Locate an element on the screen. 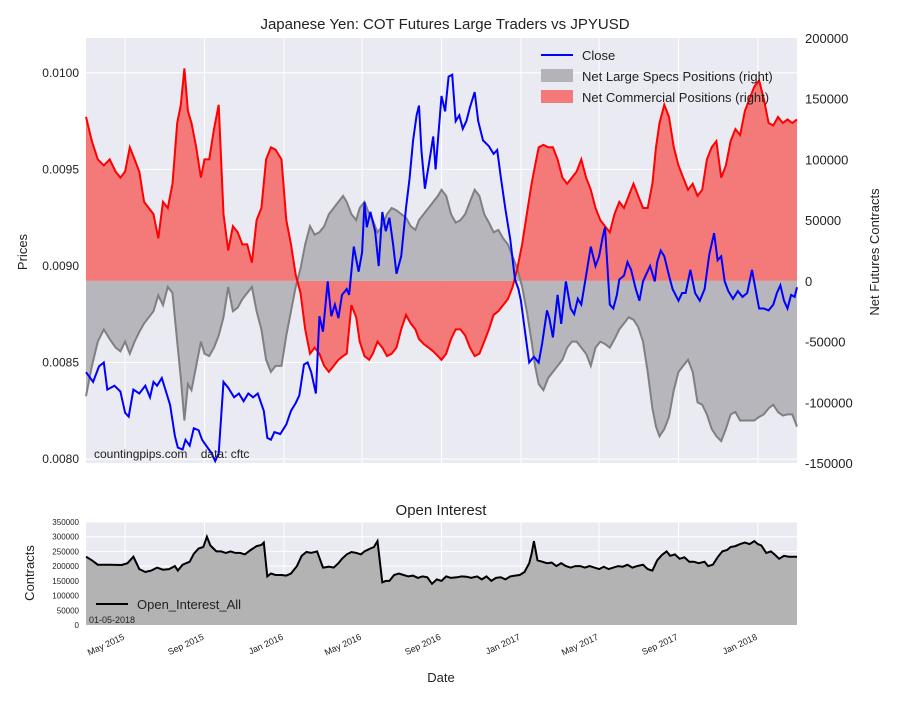  right-tick-label: 100000 is located at coordinates (826, 159).